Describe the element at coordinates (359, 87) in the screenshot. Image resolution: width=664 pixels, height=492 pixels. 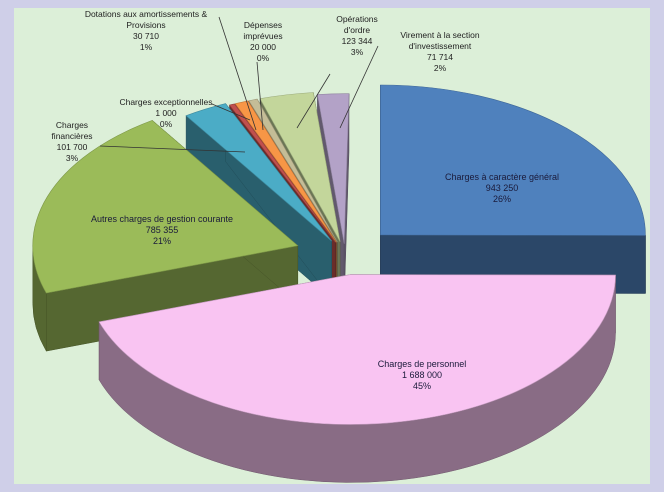
I see `leader-line-virement` at that location.